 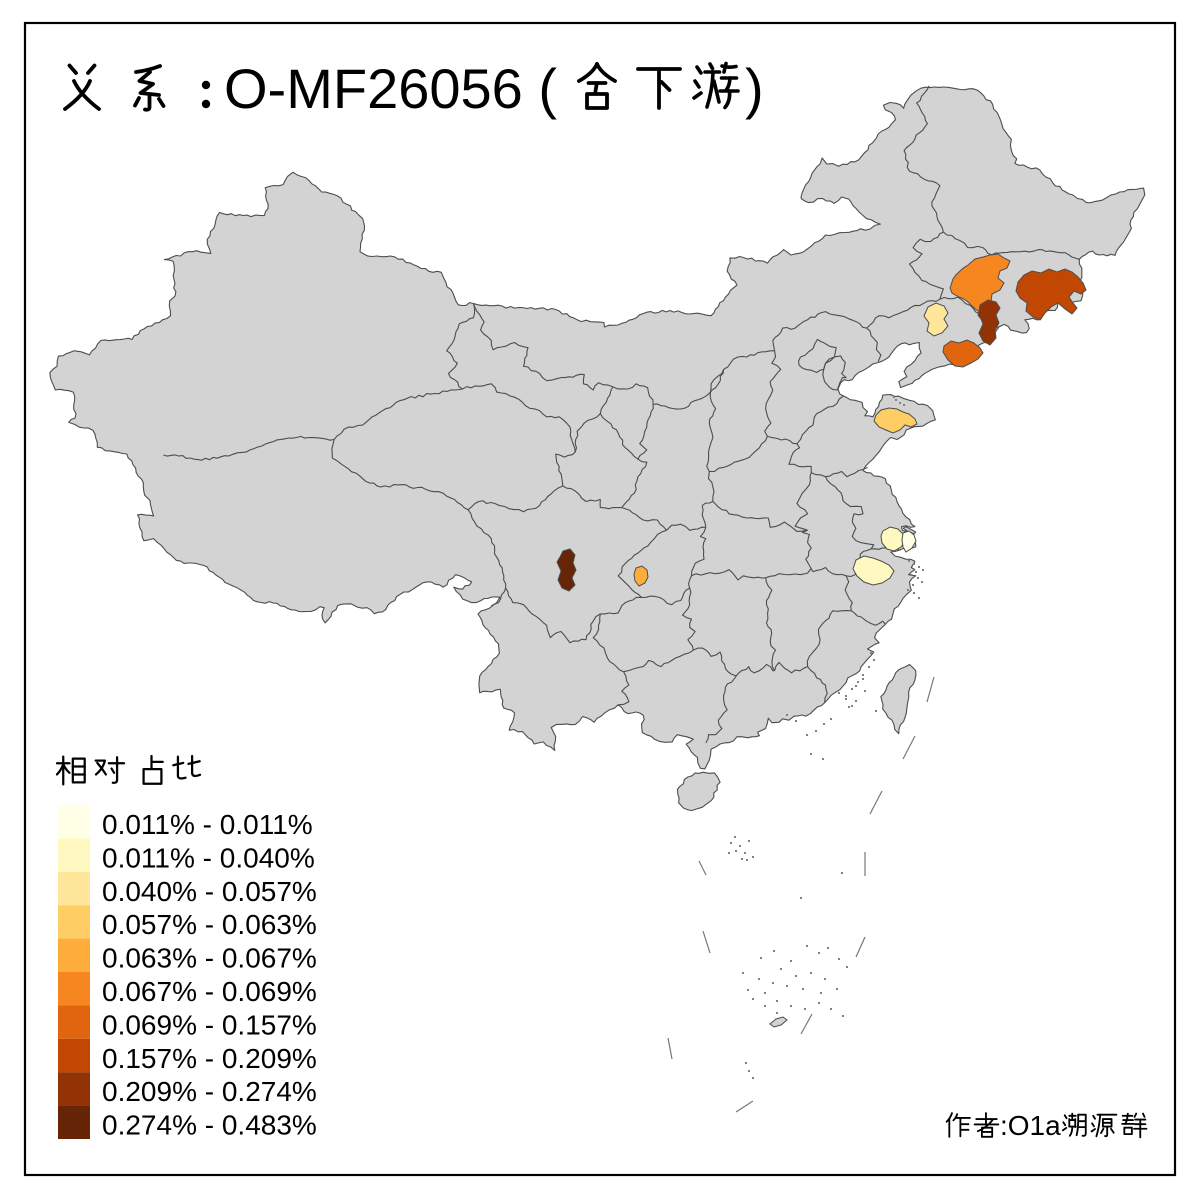 What do you see at coordinates (207, 824) in the screenshot?
I see `svg-text: 0.011% - 0.011%` at bounding box center [207, 824].